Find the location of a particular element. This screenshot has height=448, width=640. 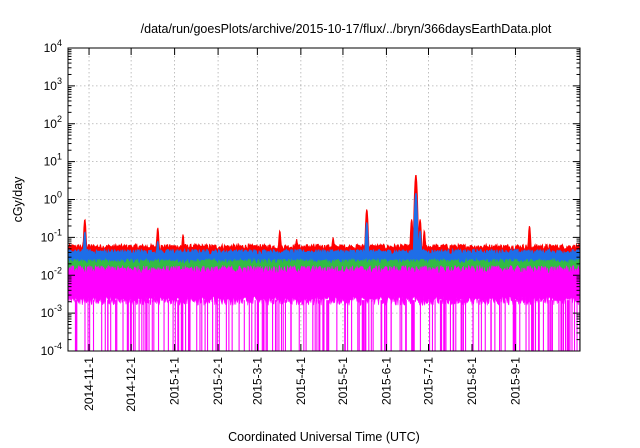

y-tick-label: 10⁻⁴ is located at coordinates (51, 349).